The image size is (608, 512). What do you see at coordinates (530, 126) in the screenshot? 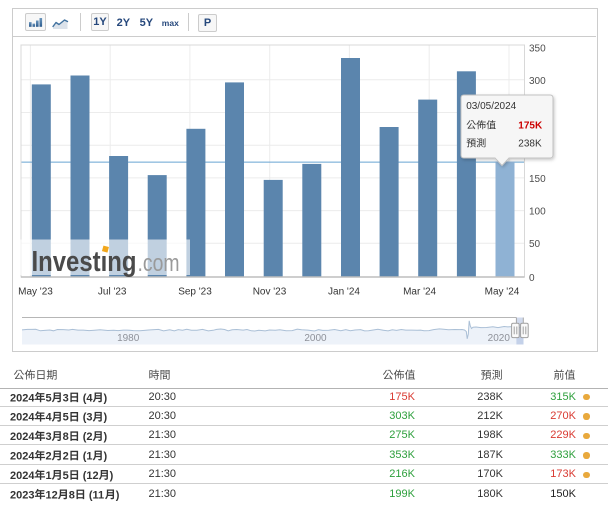
I see `svg-text: 175K` at bounding box center [530, 126].